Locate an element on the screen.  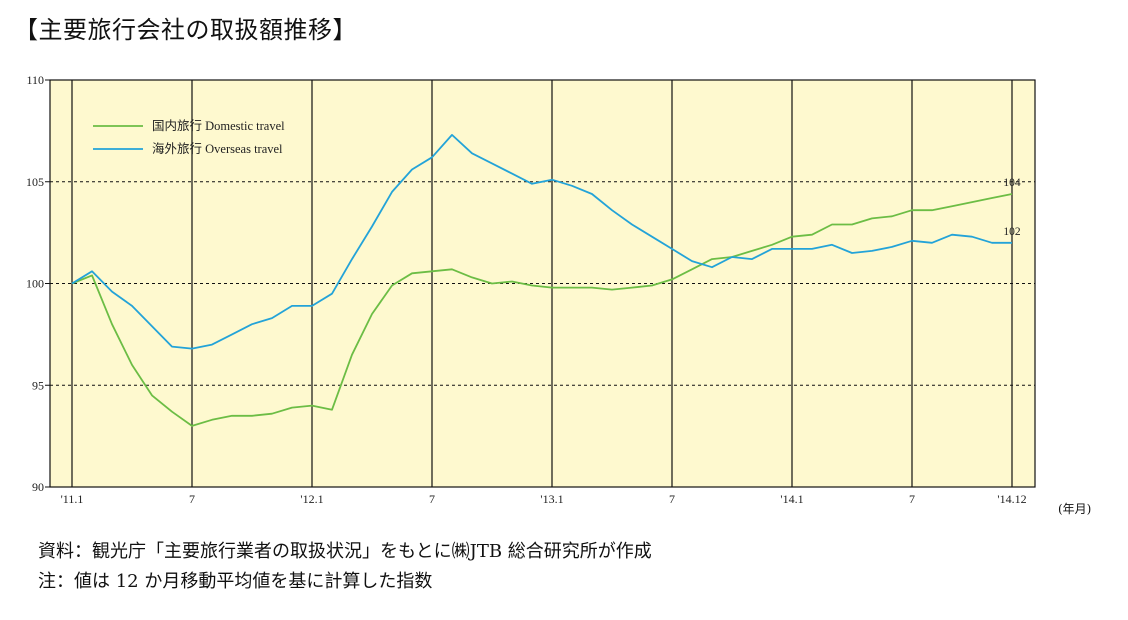
x-tick-label: '14.12 is located at coordinates (1011, 499).